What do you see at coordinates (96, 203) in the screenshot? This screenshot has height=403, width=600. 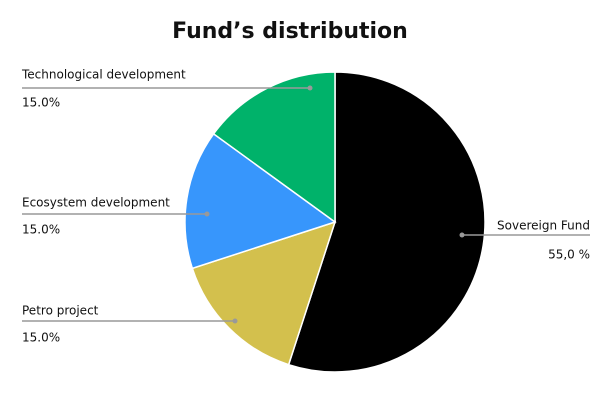 I see `slice-label: Ecosystem development` at bounding box center [96, 203].